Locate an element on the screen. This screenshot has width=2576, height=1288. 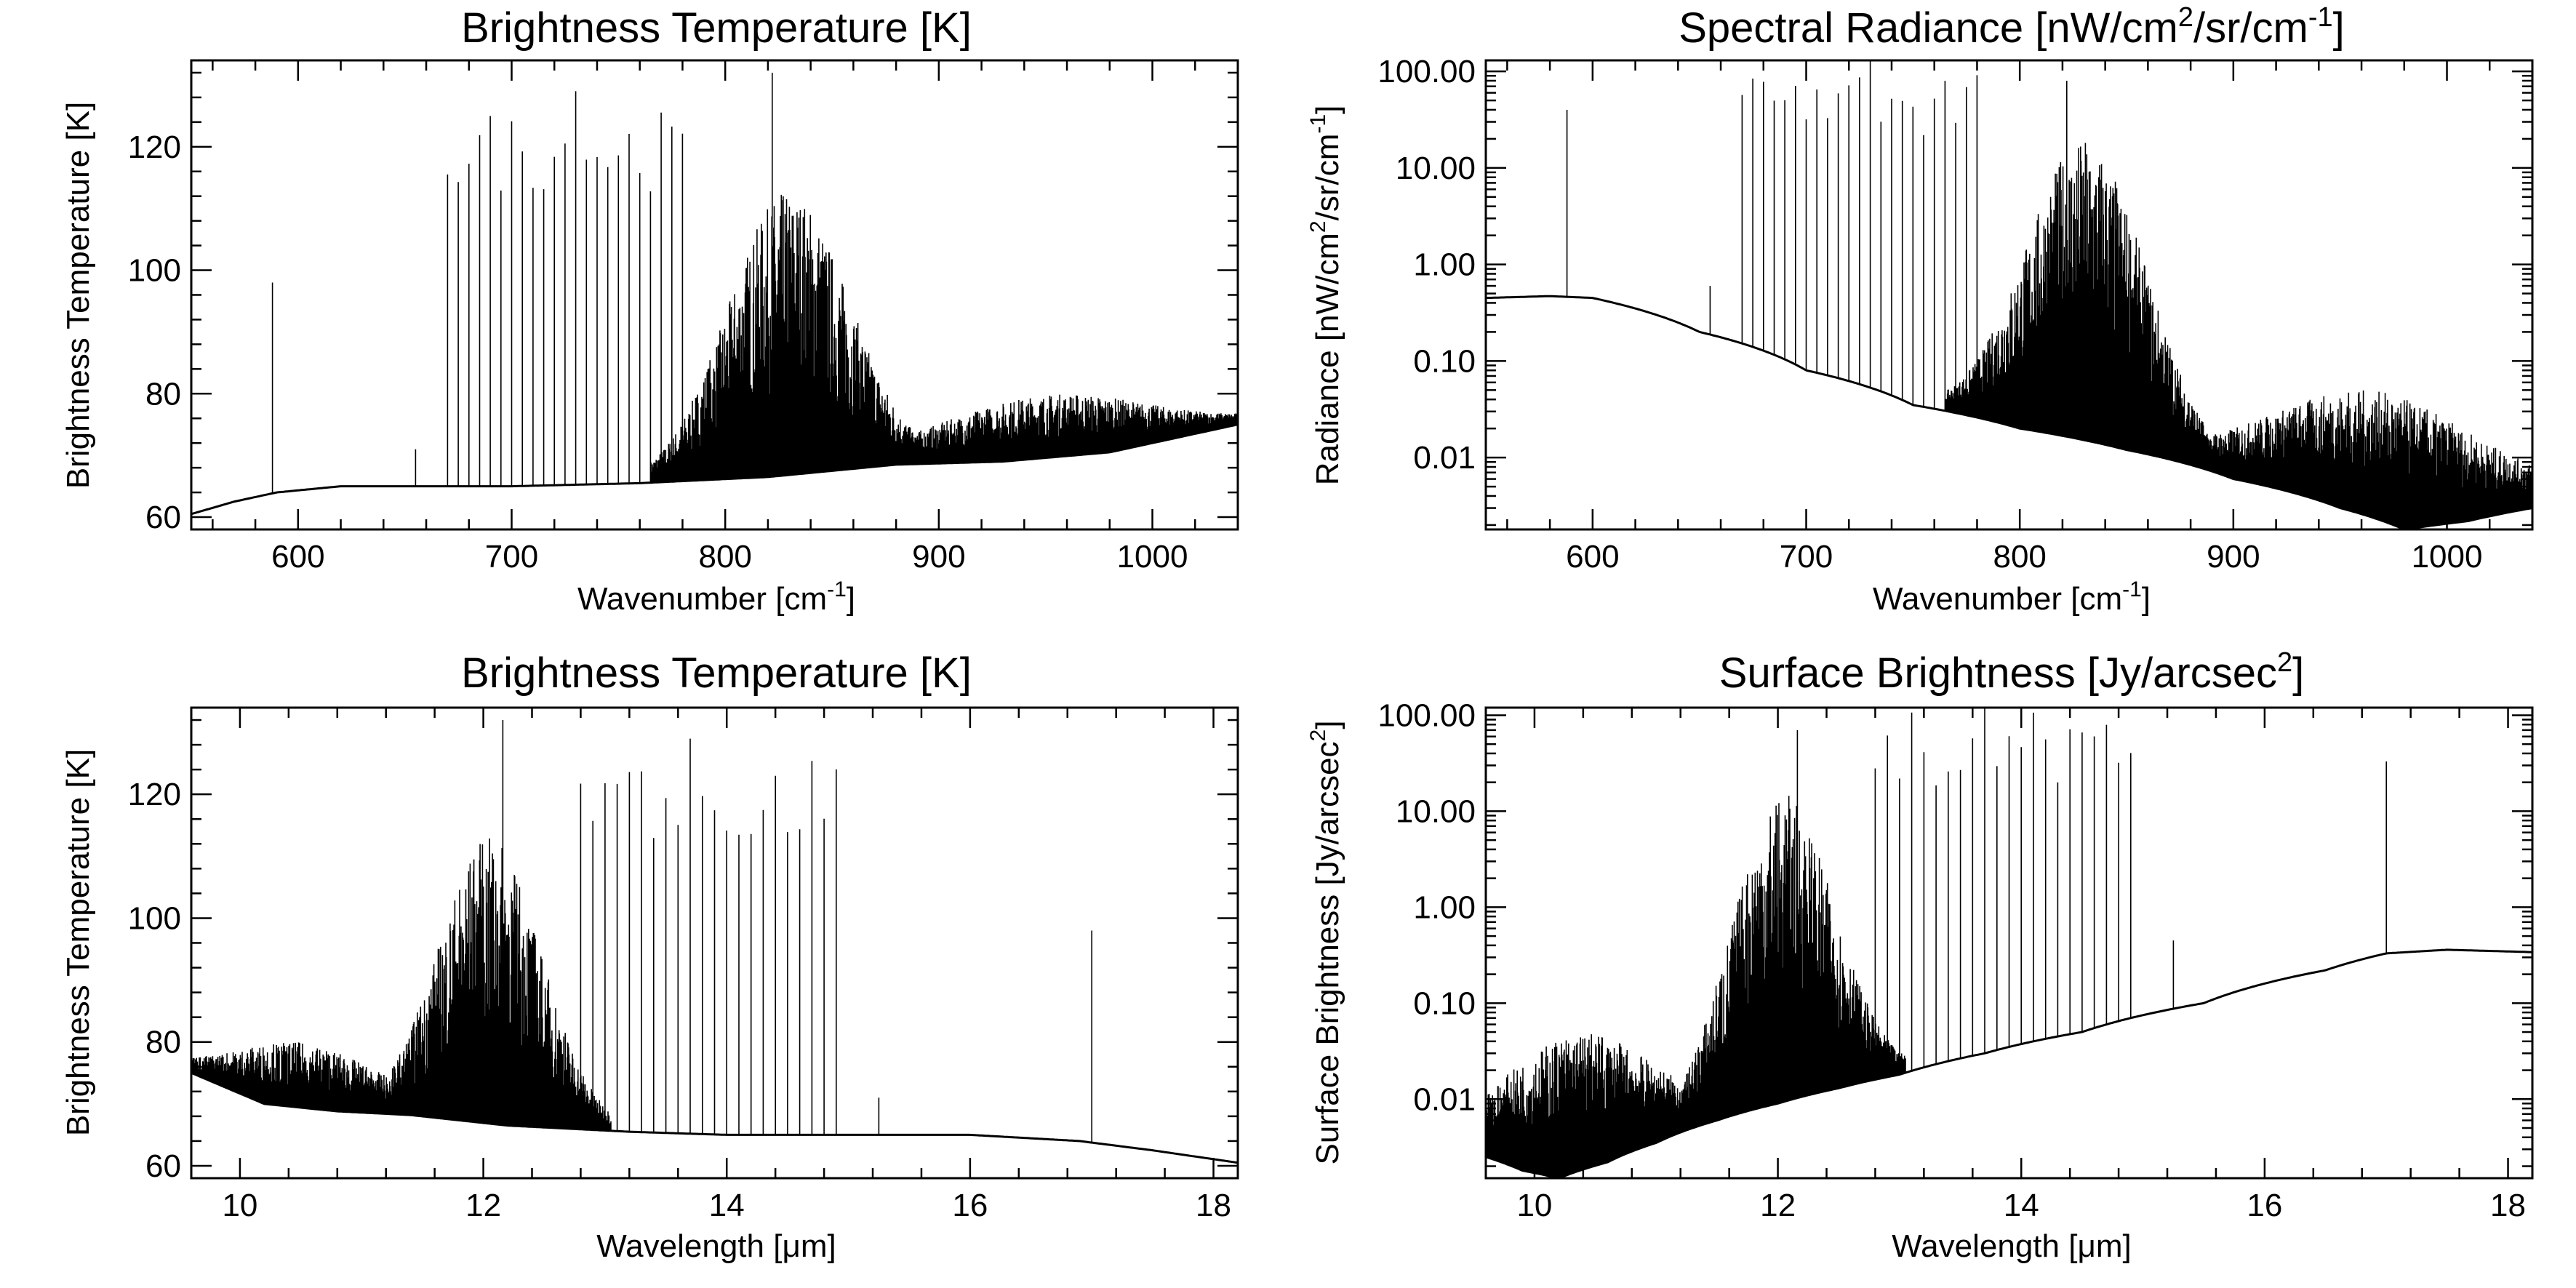
y-axis-label: Radiance [nW/cm2/sr/cm-1] is located at coordinates (1325, 295).